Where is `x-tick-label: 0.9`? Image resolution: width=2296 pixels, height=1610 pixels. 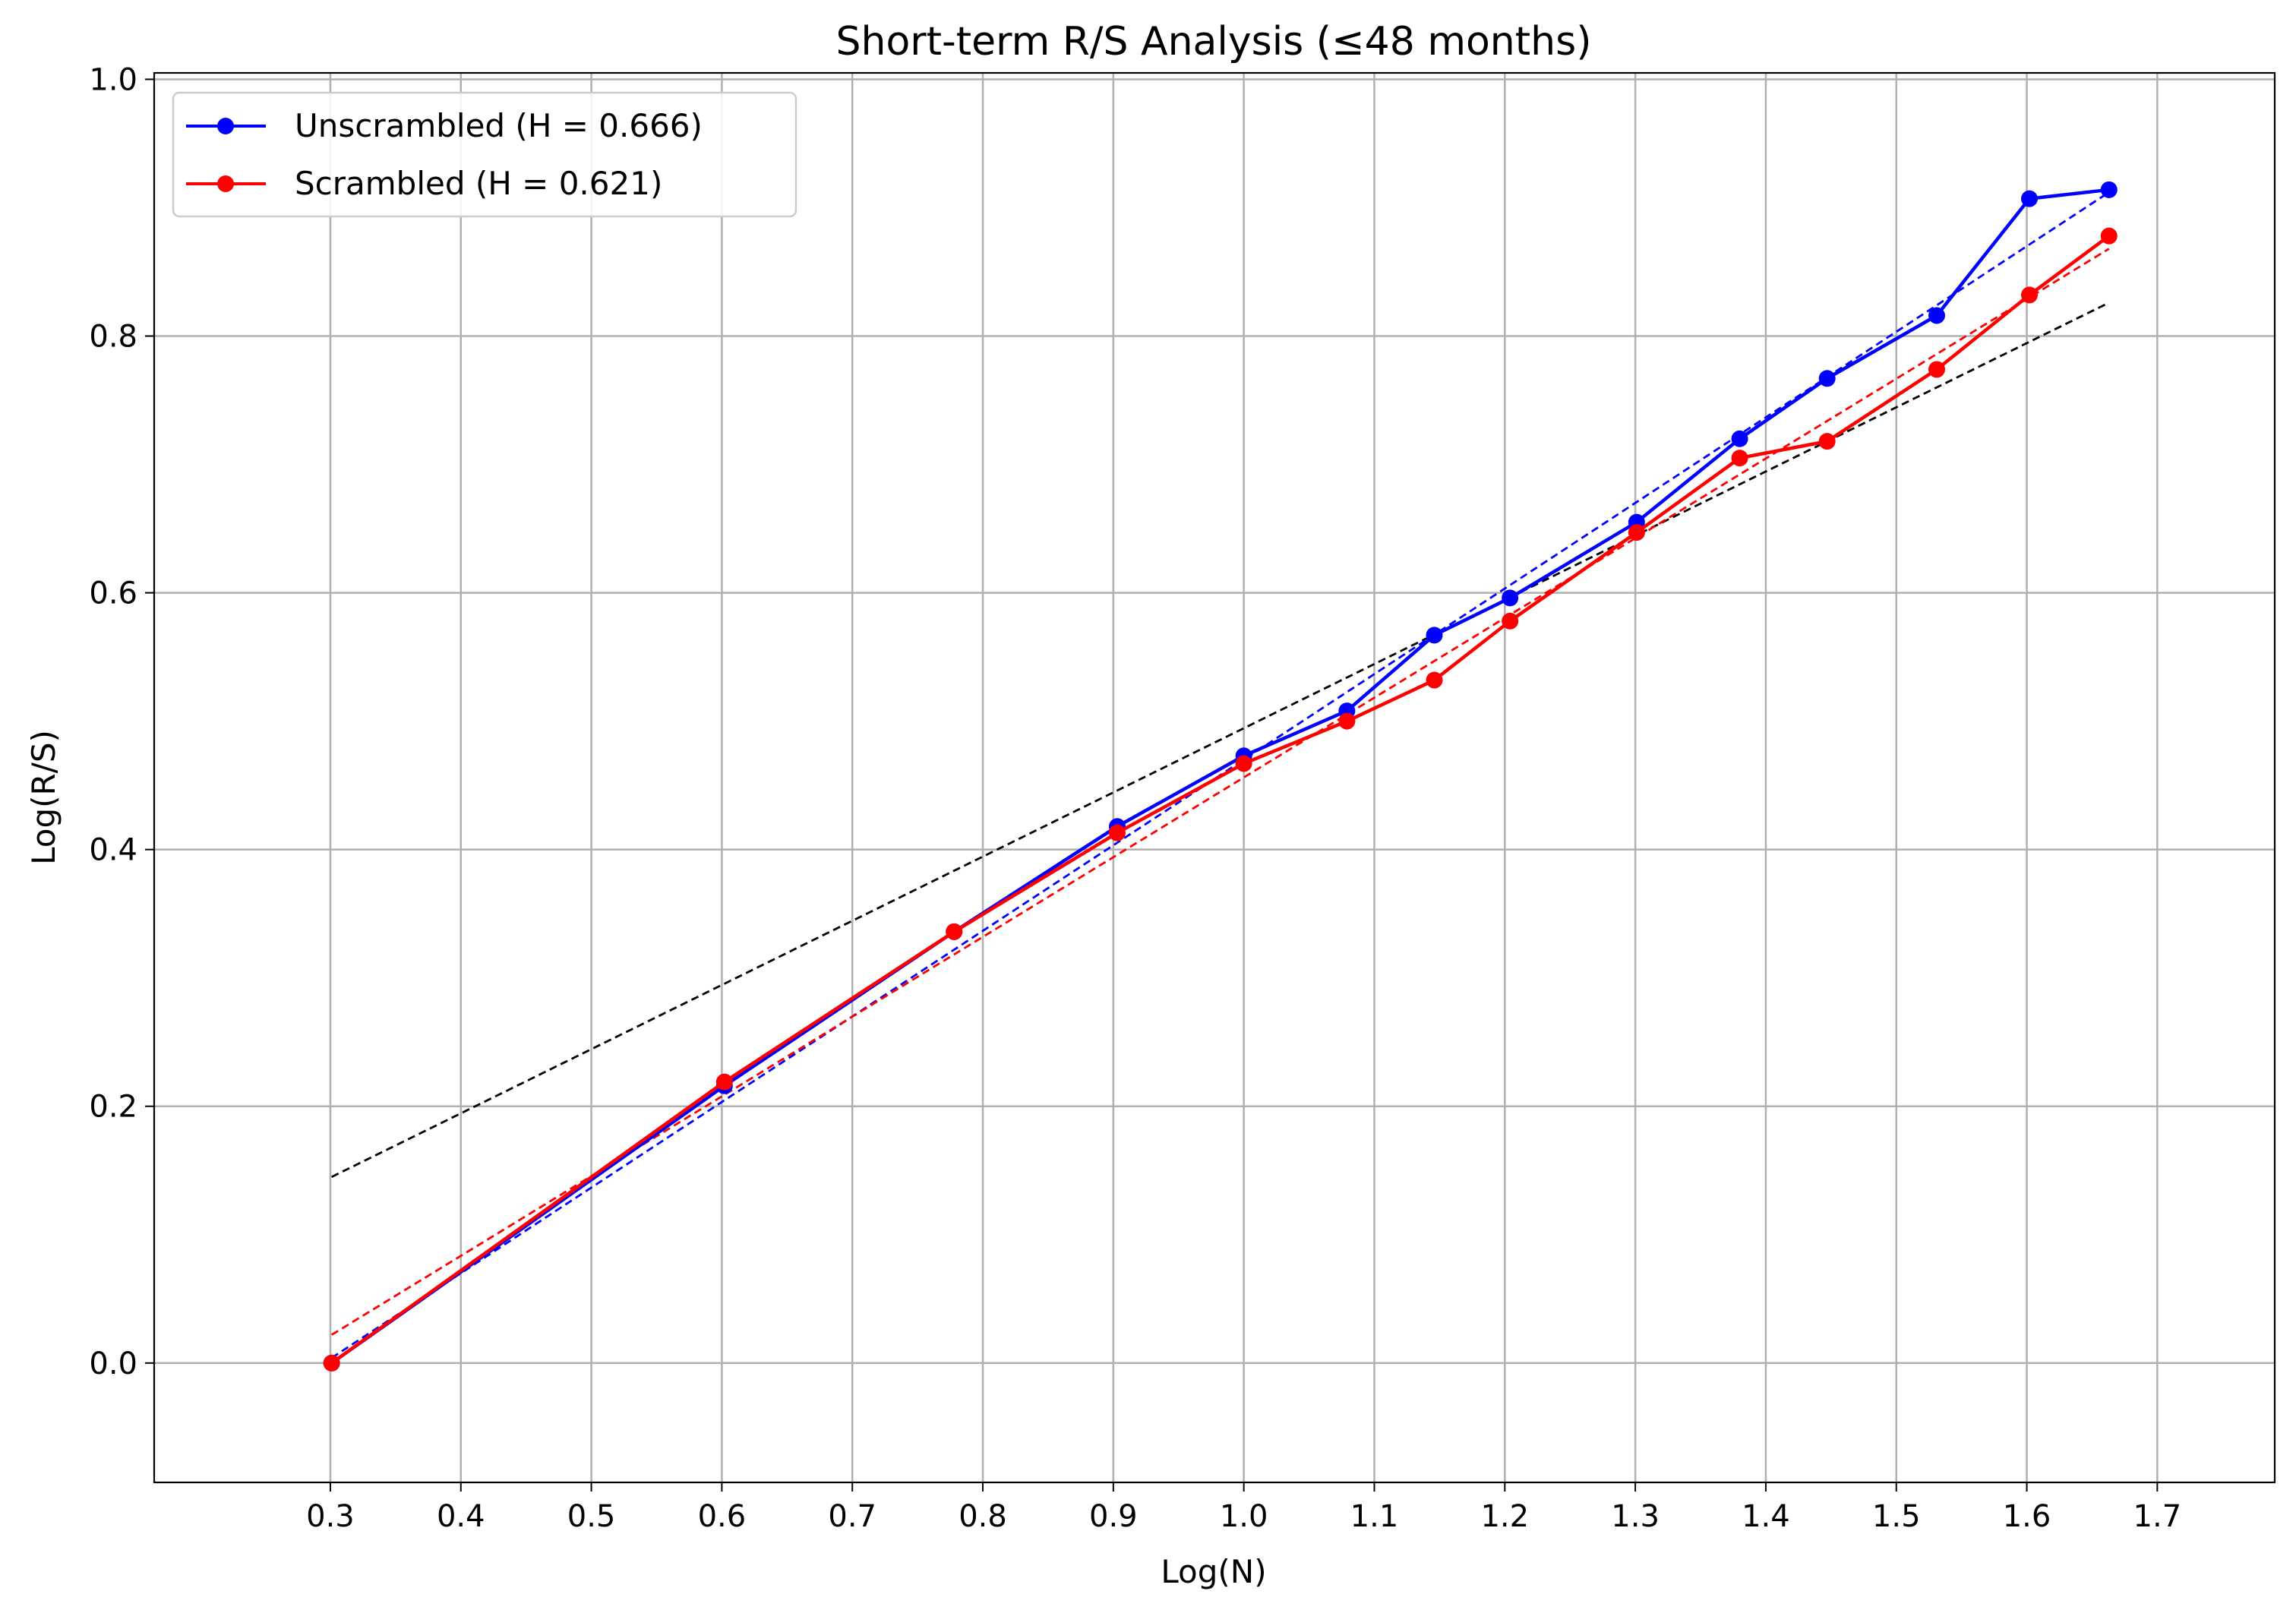
x-tick-label: 0.9 is located at coordinates (1113, 1516).